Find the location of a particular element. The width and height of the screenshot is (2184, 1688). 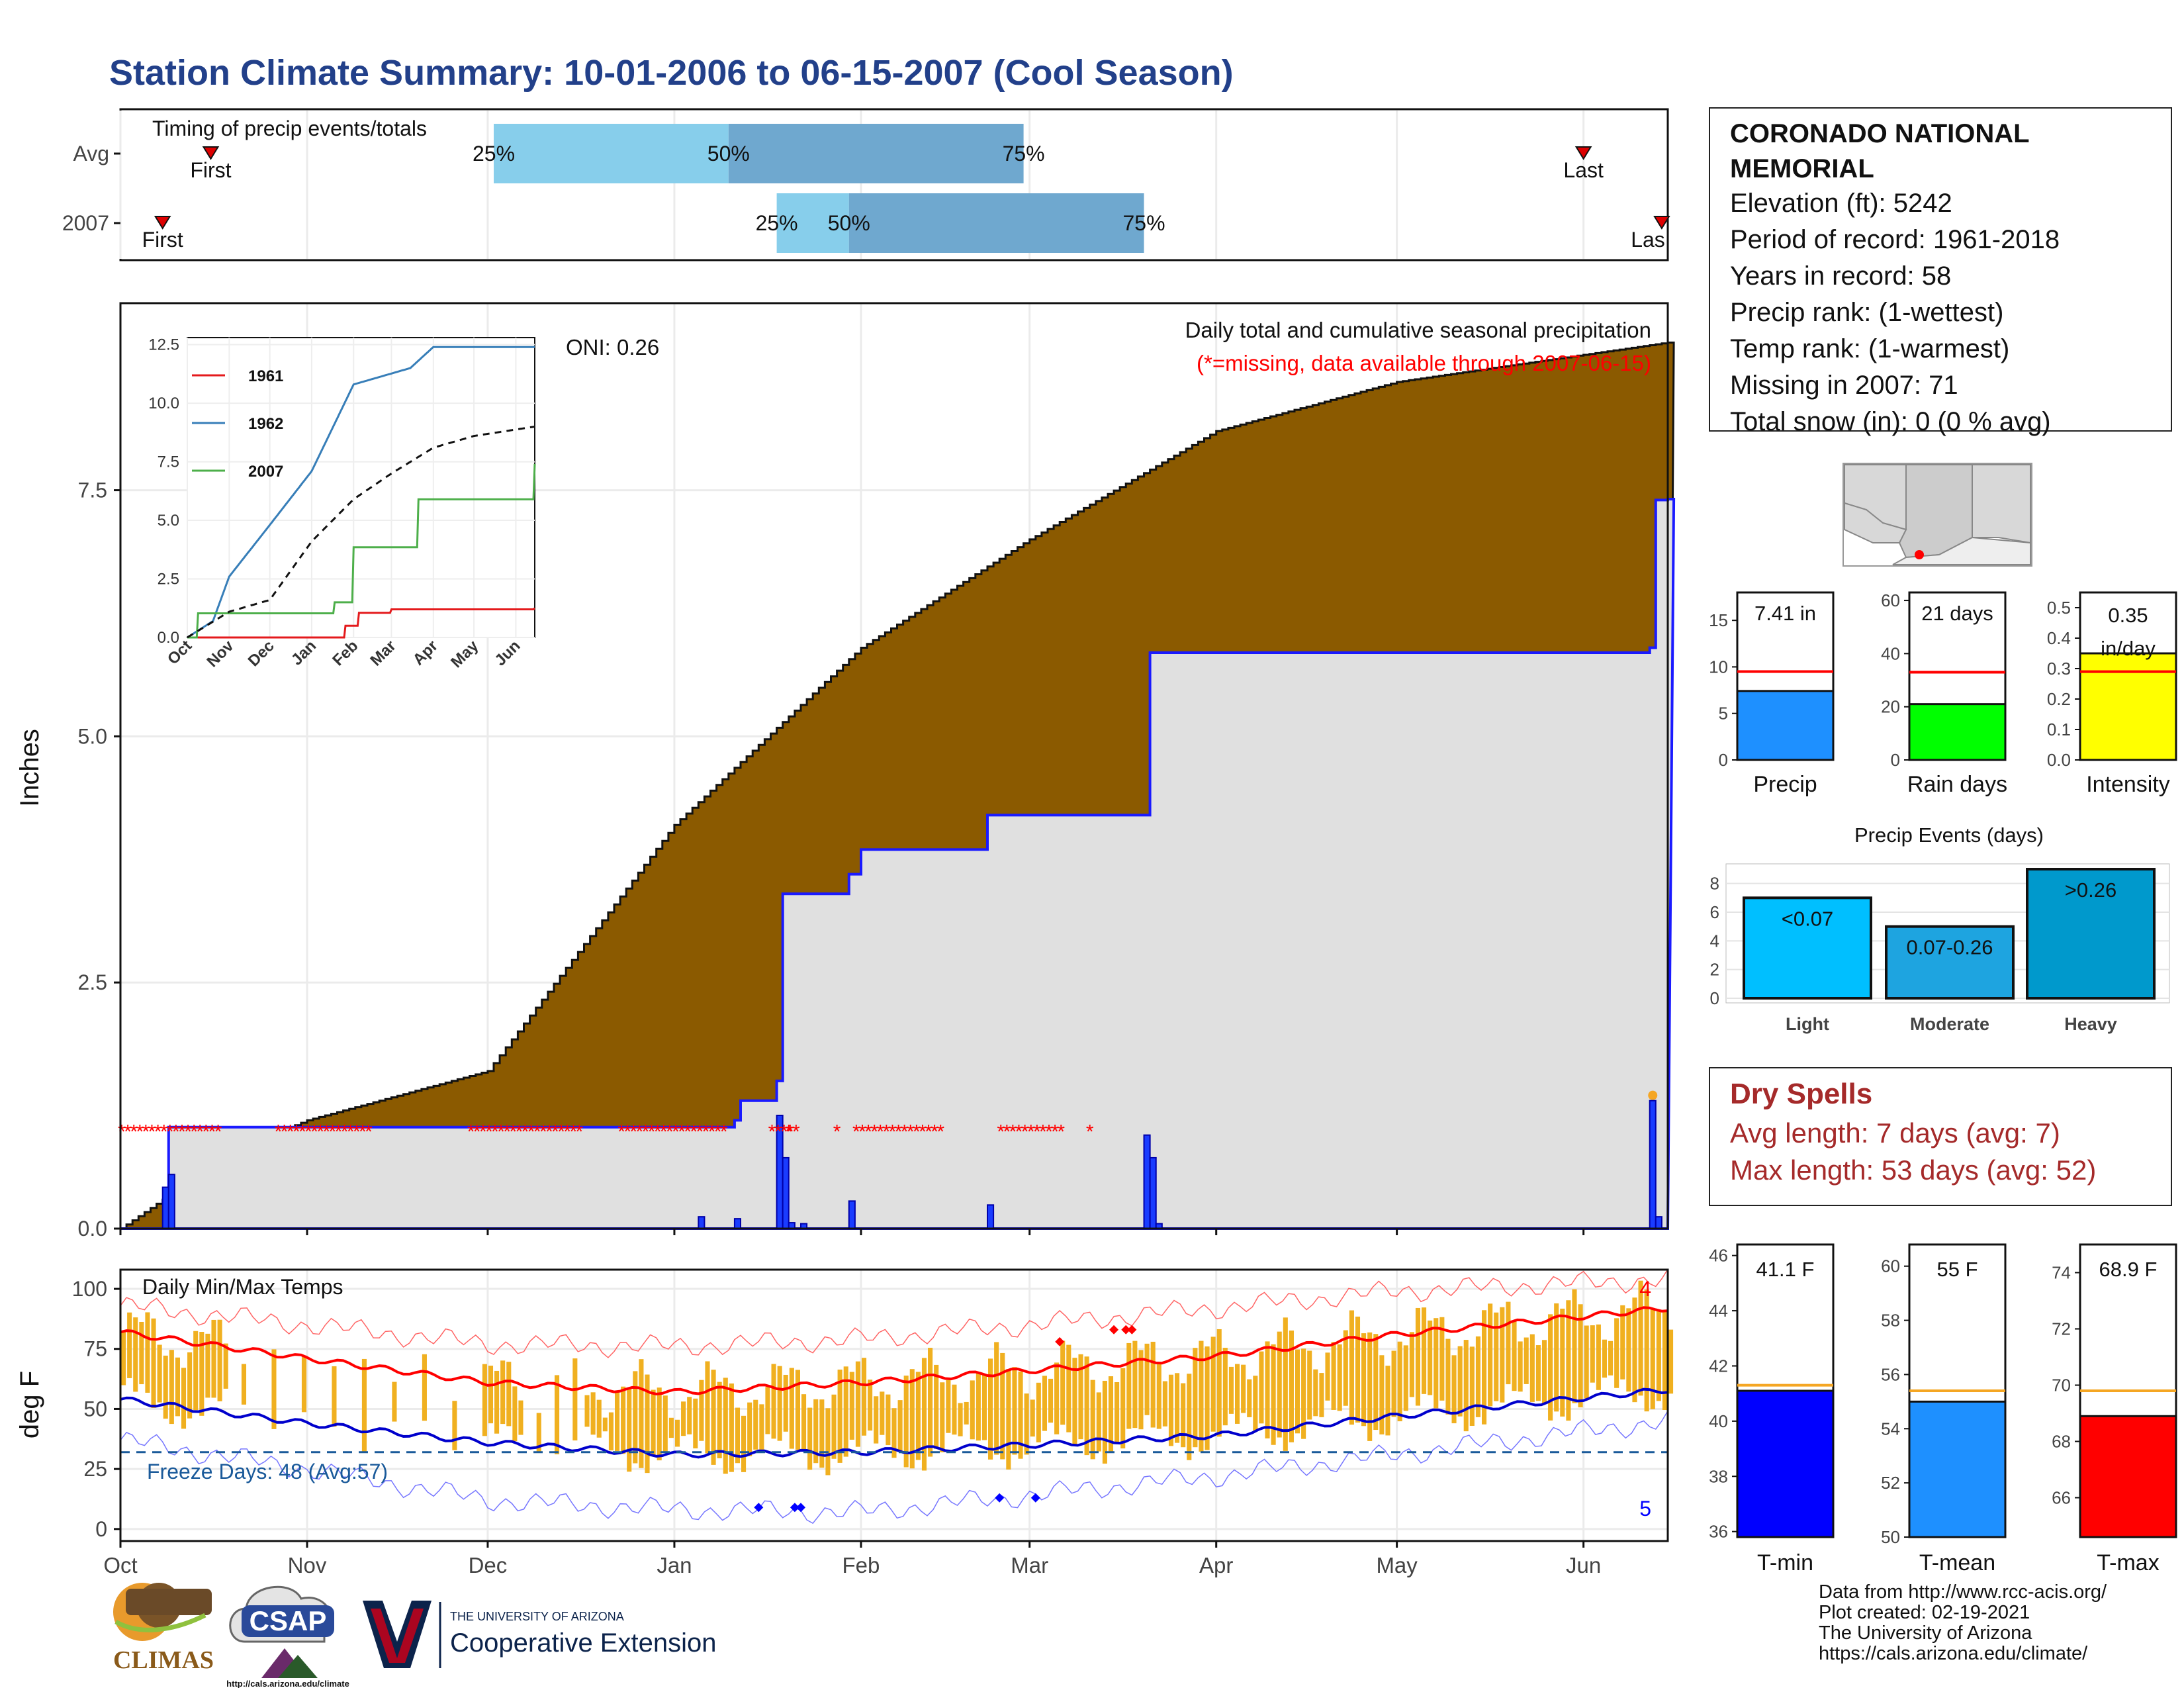

inset-series-line is located at coordinates (361, 623).